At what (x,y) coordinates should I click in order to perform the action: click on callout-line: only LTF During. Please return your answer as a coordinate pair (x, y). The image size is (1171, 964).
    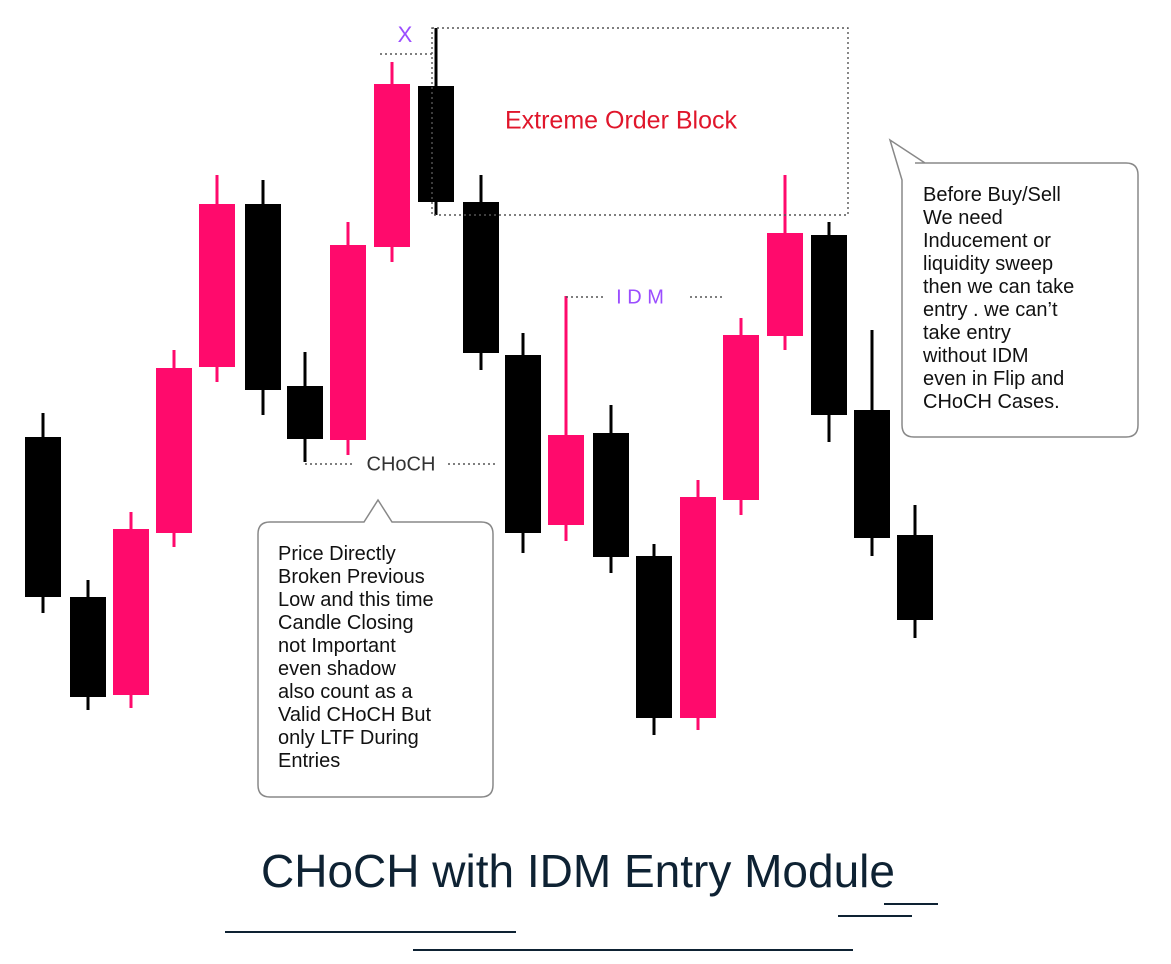
    Looking at the image, I should click on (348, 738).